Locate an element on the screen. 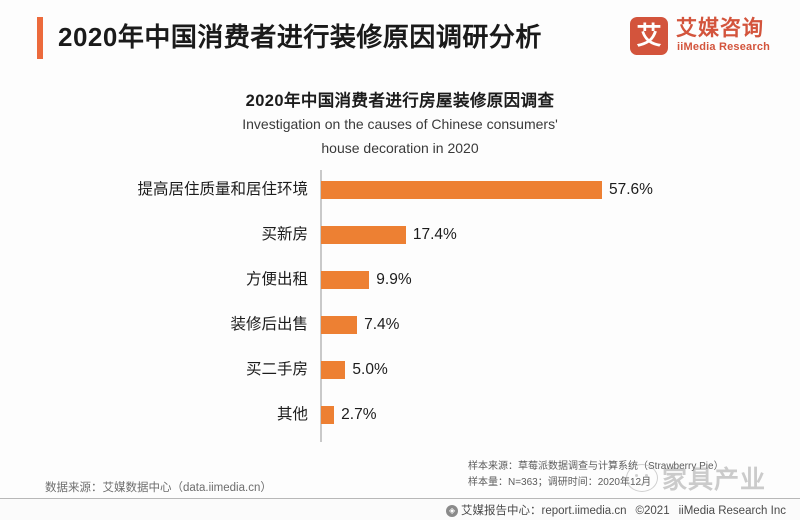  globe-icon: ◈ is located at coordinates (452, 511).